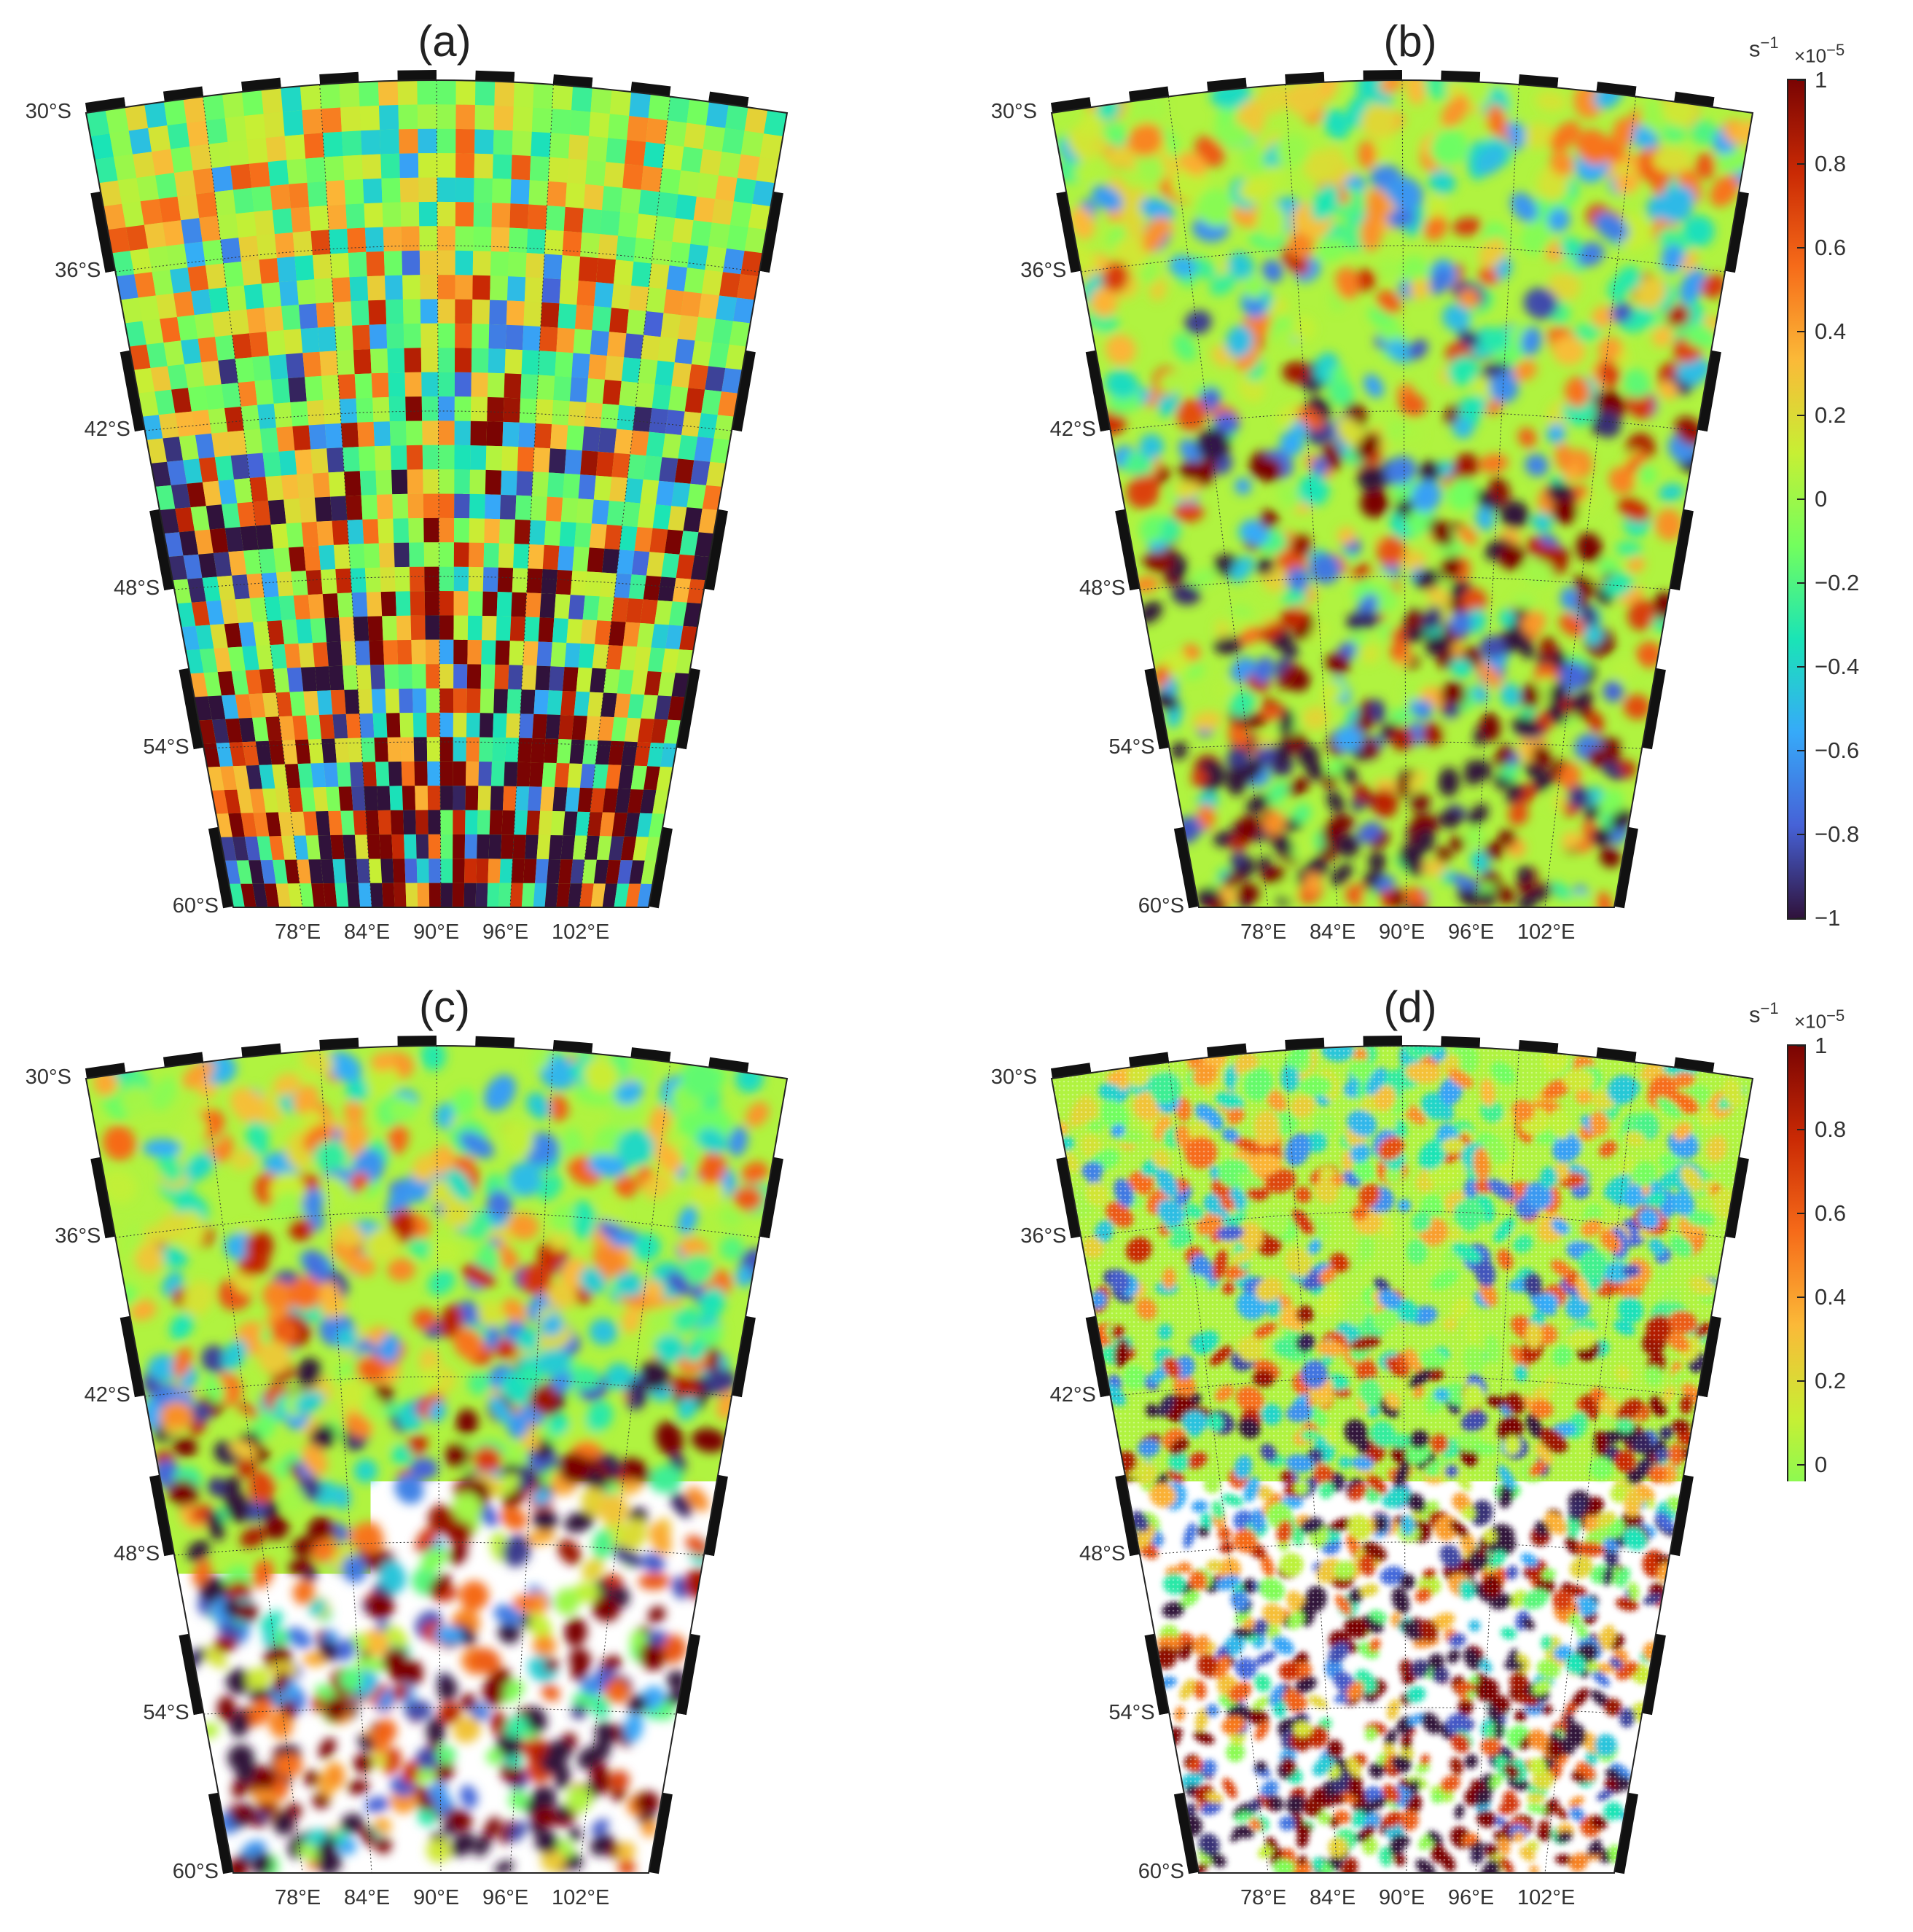 This screenshot has height=1932, width=1913. Describe the element at coordinates (1837, 1633) in the screenshot. I see `colorbar-tick-label: −0.4` at that location.